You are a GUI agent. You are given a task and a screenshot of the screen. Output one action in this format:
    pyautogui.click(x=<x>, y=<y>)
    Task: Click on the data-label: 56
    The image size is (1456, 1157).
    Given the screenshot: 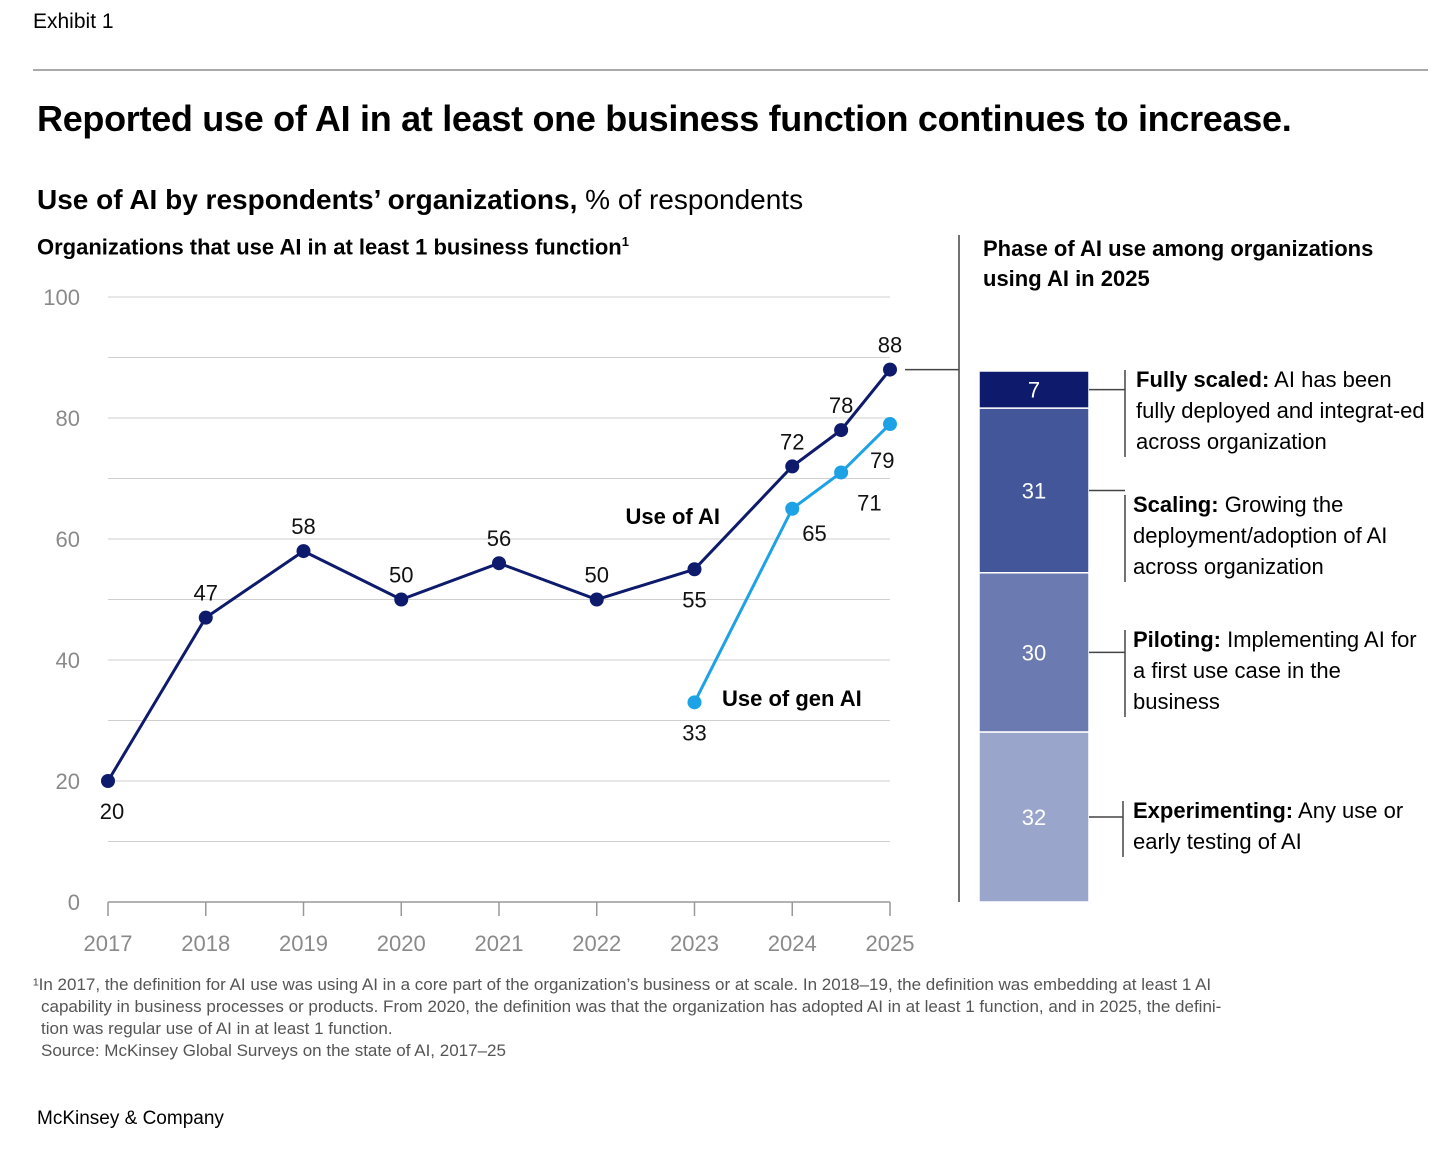 What is the action you would take?
    pyautogui.click(x=499, y=538)
    